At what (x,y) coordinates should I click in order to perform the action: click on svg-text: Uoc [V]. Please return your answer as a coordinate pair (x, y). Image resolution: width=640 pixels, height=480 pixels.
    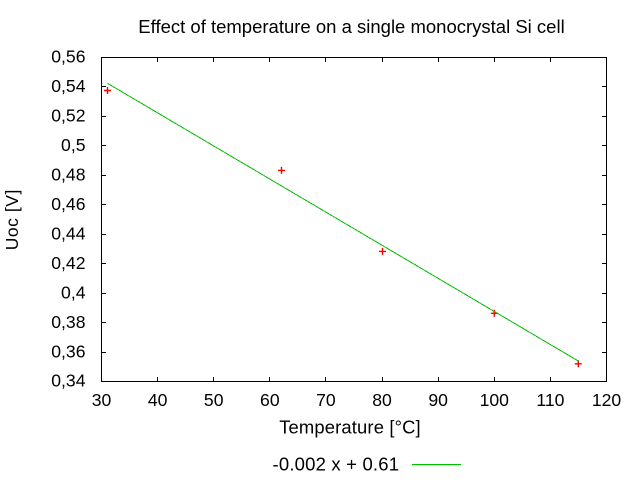
    Looking at the image, I should click on (12, 219).